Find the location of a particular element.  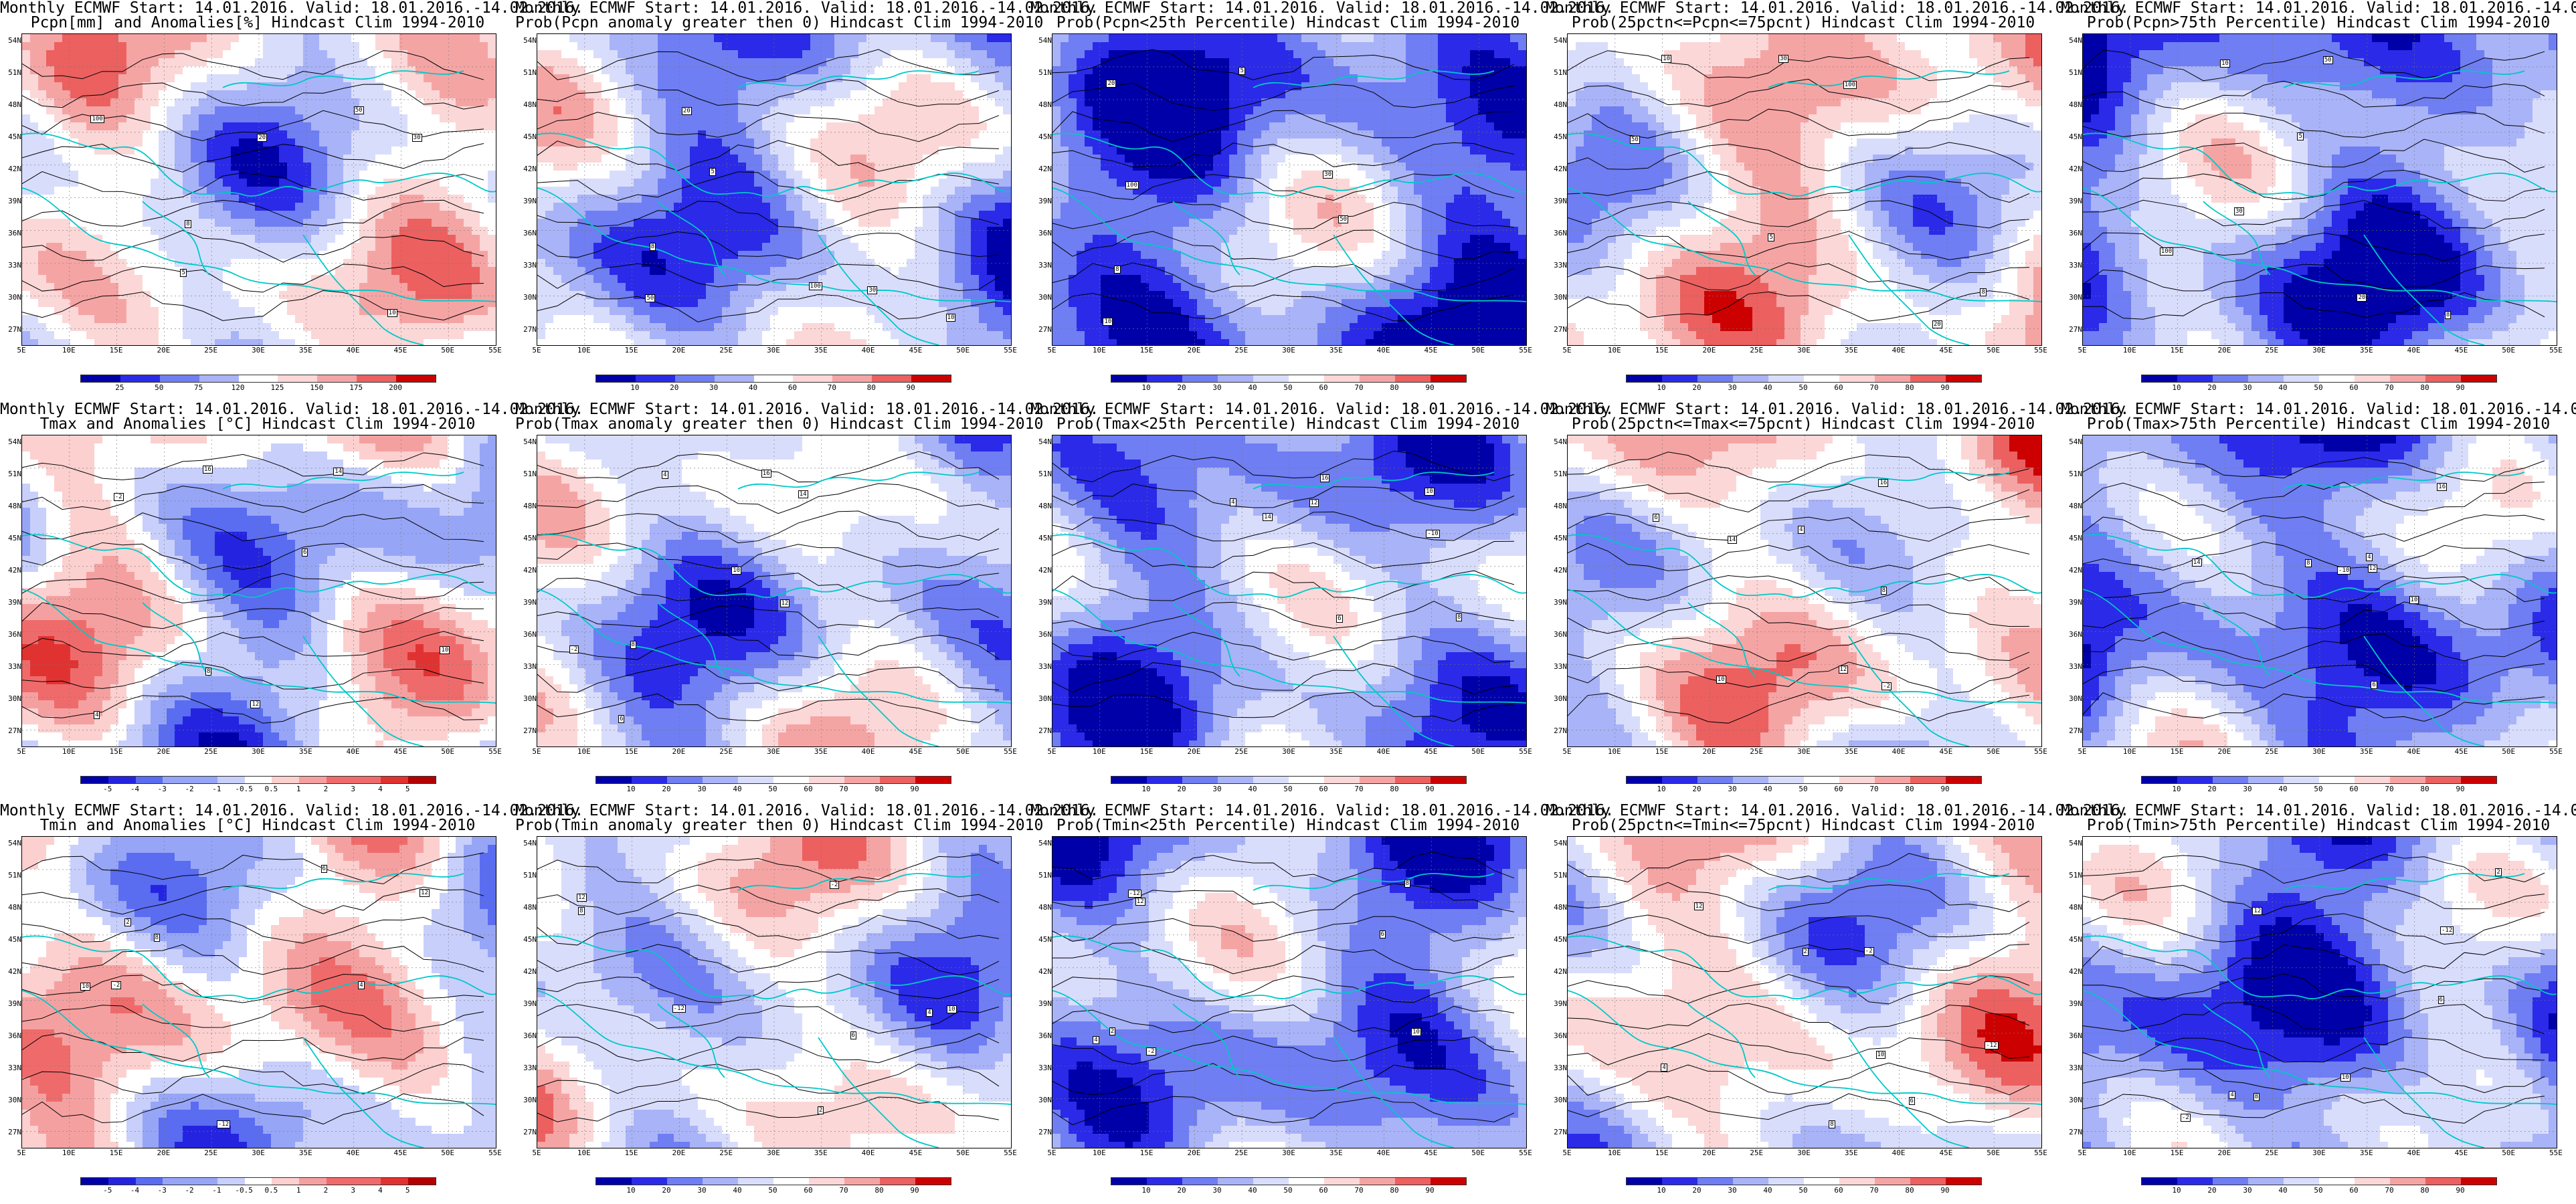

contour-label: -10 is located at coordinates (1433, 534).